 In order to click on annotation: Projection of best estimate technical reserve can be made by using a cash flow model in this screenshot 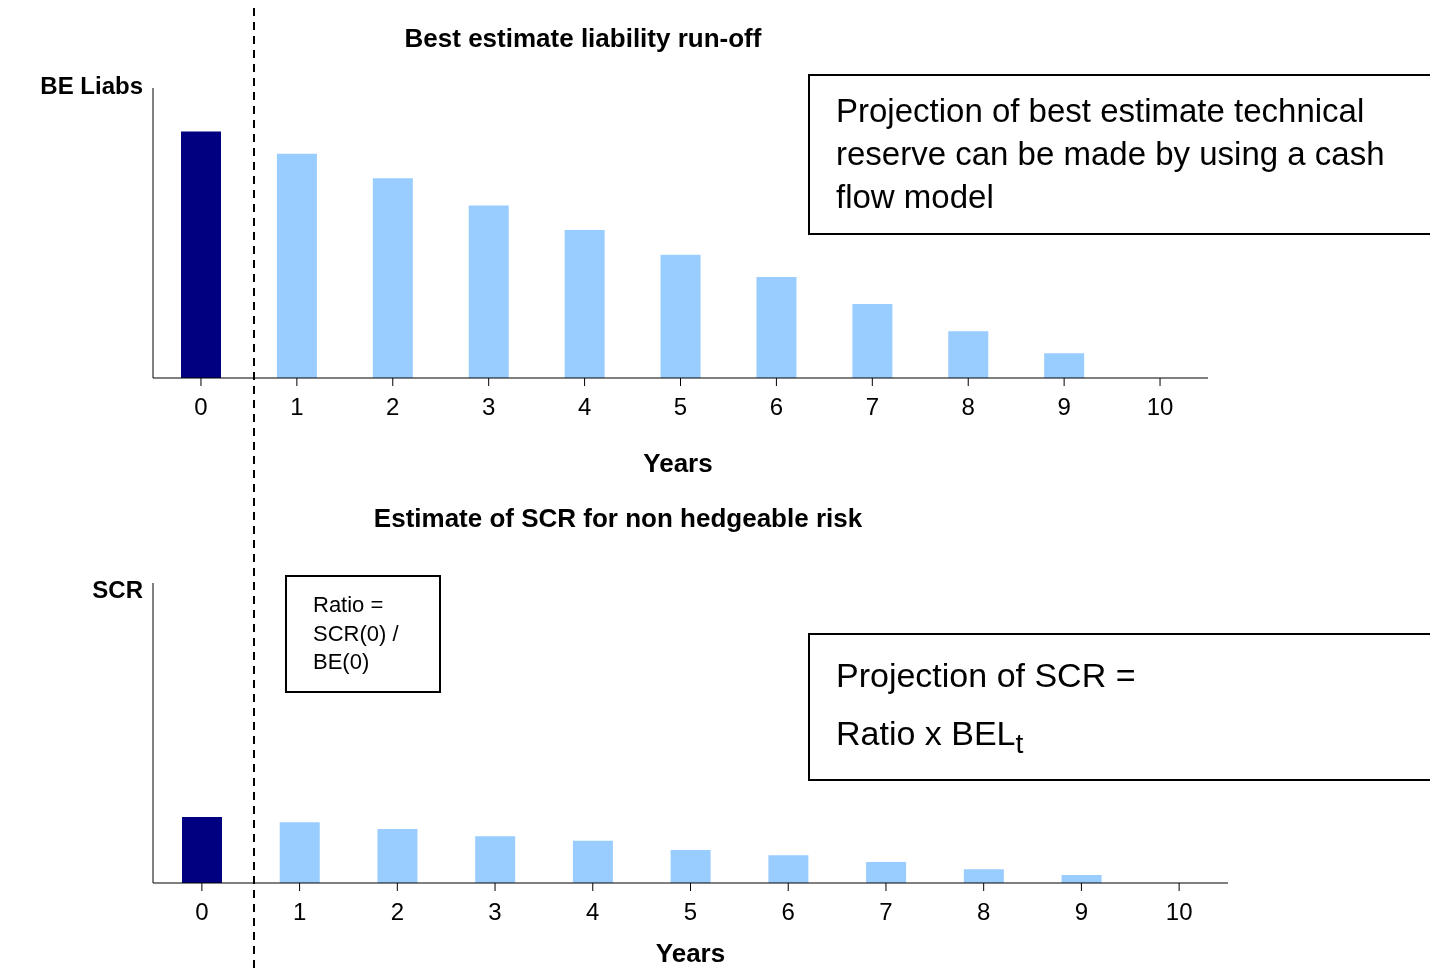, I will do `click(1119, 154)`.